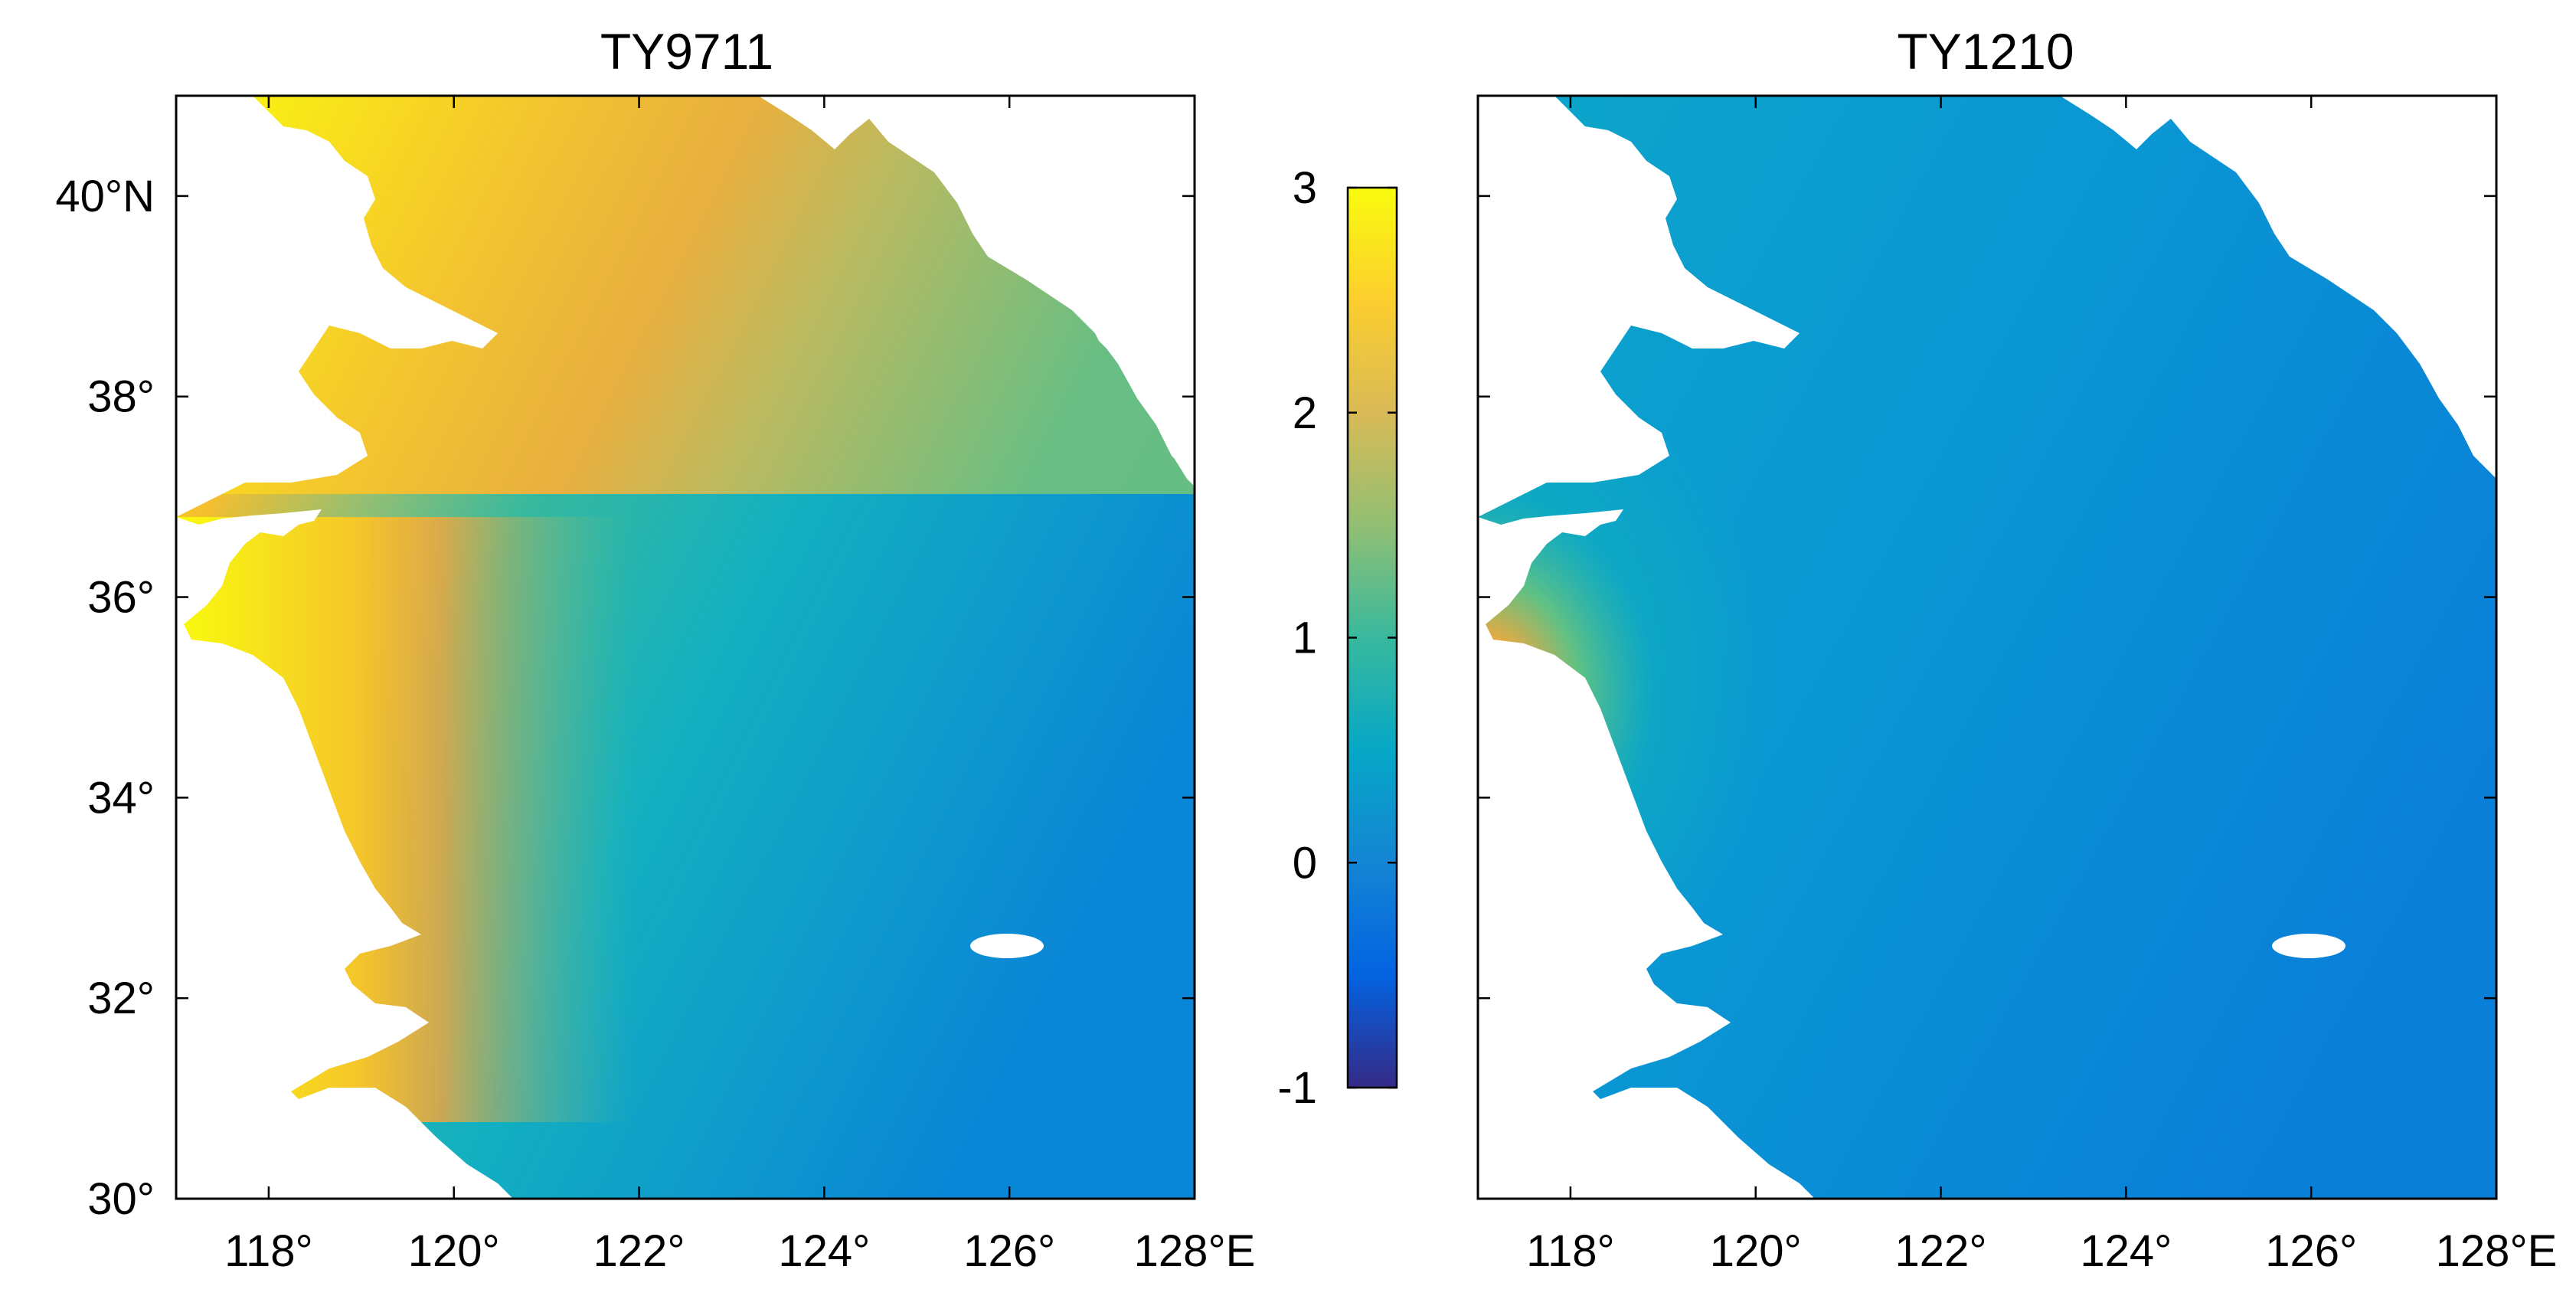 The height and width of the screenshot is (1309, 2576). What do you see at coordinates (121, 397) in the screenshot?
I see `y-tick-label: 38°` at bounding box center [121, 397].